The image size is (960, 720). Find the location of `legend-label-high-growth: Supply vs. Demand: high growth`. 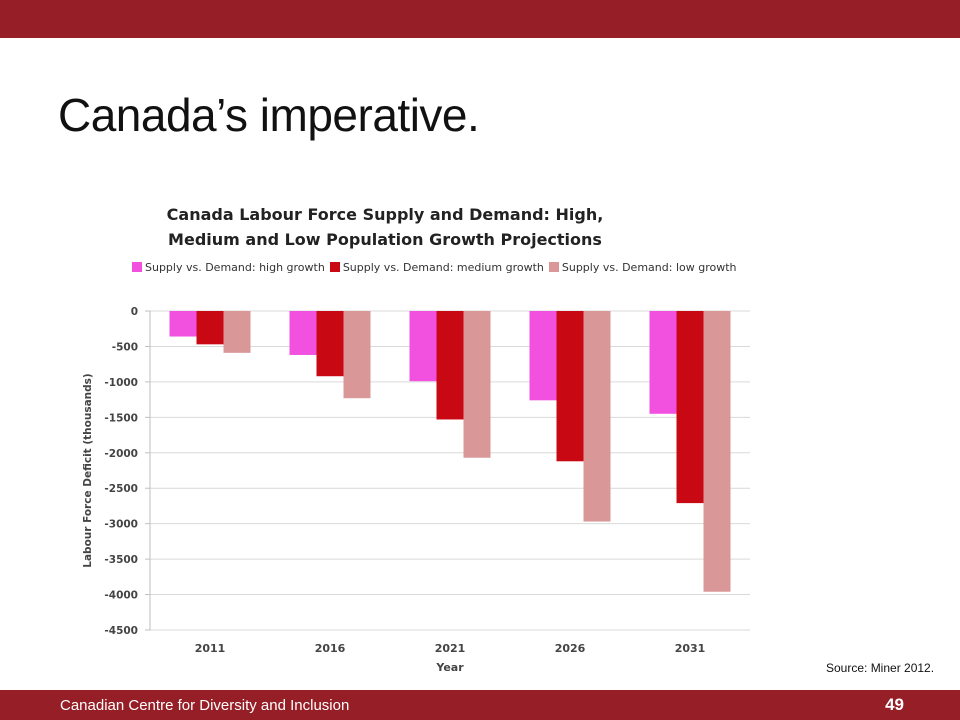

legend-label-high-growth: Supply vs. Demand: high growth is located at coordinates (235, 267).